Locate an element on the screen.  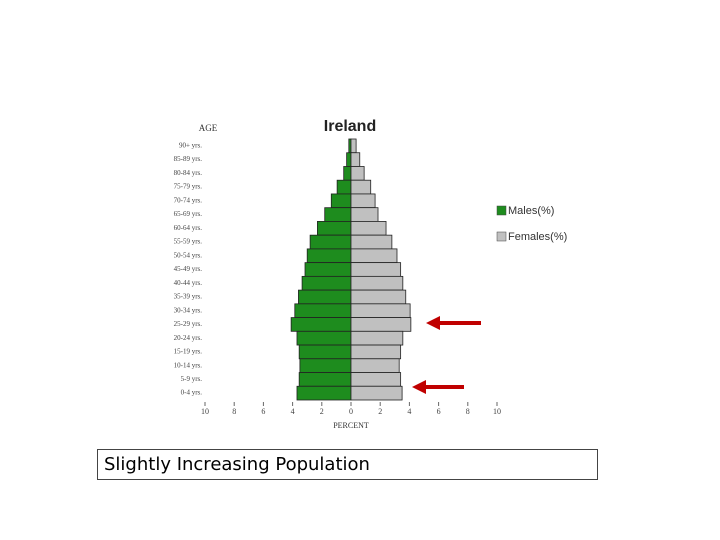
caption: Slightly Increasing Population is located at coordinates (347, 464).